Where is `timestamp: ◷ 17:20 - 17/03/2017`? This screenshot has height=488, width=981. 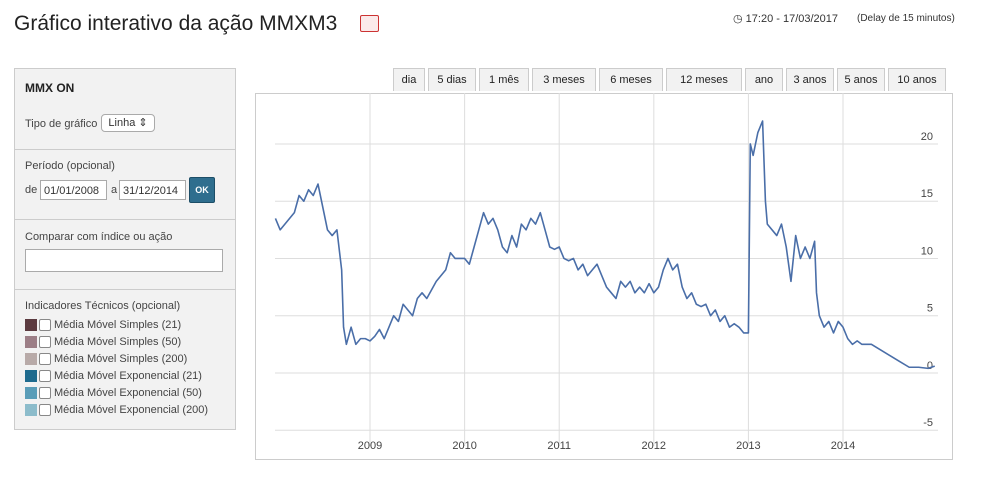 timestamp: ◷ 17:20 - 17/03/2017 is located at coordinates (786, 19).